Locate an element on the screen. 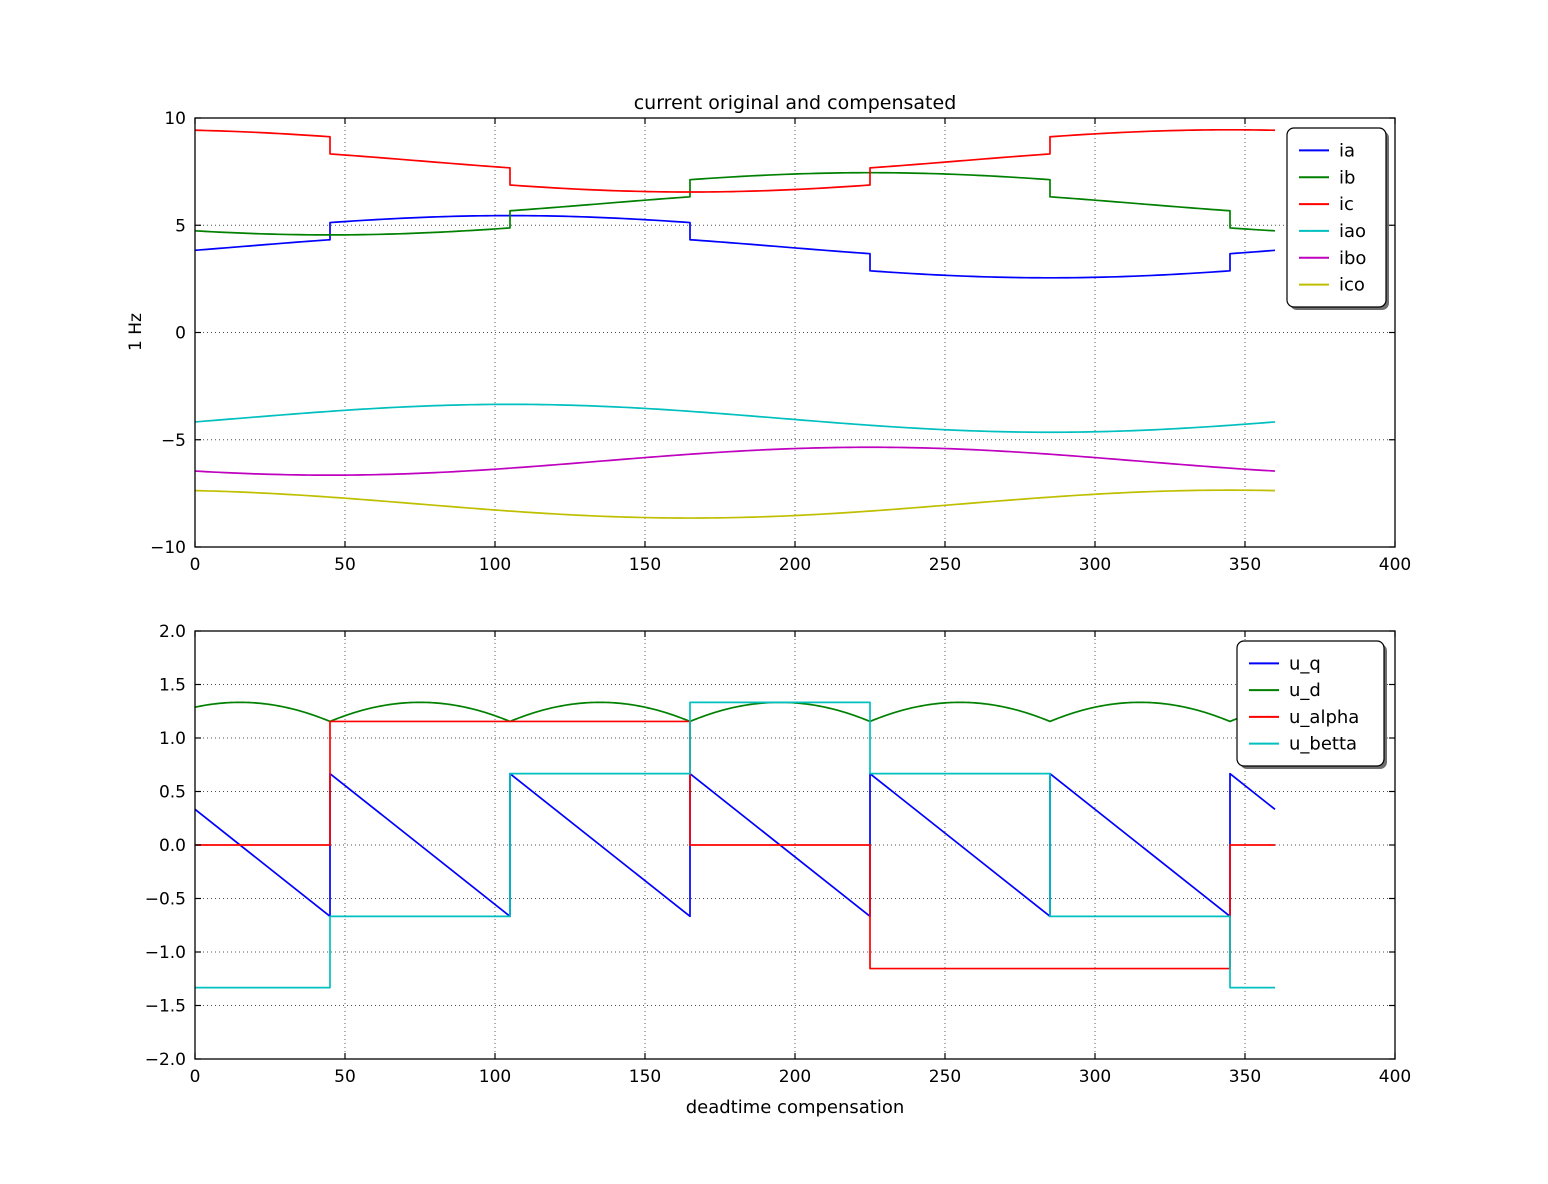 The height and width of the screenshot is (1184, 1548). series-ibo-line is located at coordinates (735, 461).